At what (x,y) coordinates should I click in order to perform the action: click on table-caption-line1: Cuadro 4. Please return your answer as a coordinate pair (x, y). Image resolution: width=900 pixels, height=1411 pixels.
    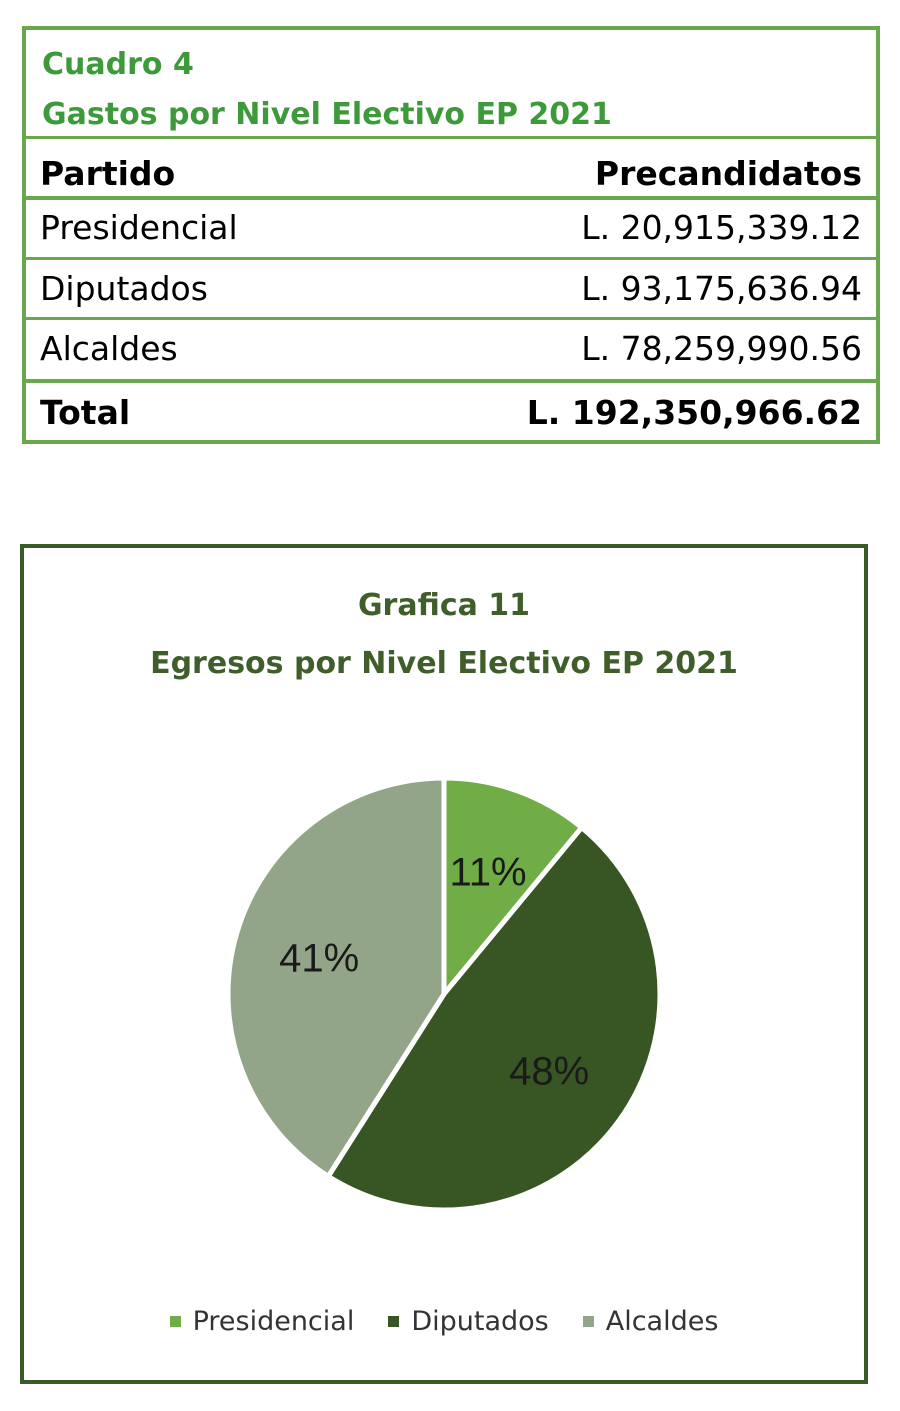
    Looking at the image, I should click on (118, 64).